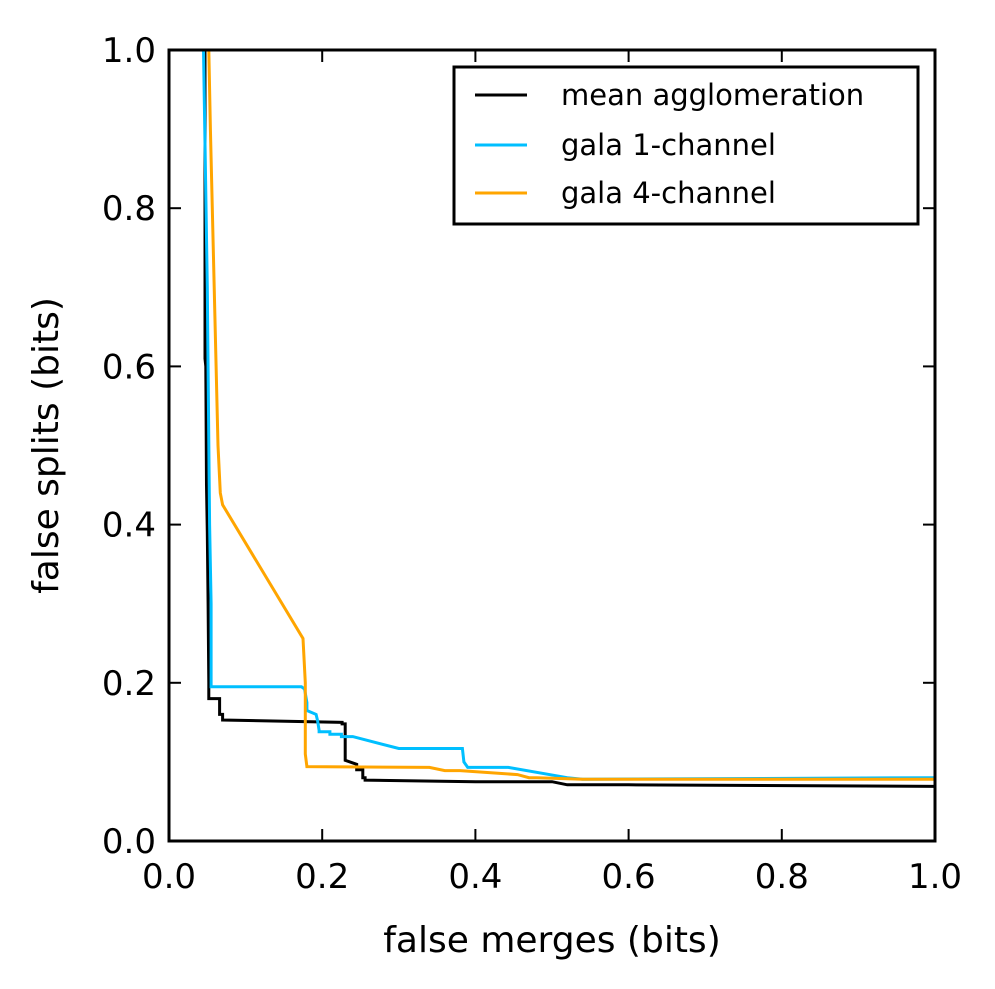 The width and height of the screenshot is (995, 989). Describe the element at coordinates (475, 877) in the screenshot. I see `x-tick-label: 0.4` at that location.